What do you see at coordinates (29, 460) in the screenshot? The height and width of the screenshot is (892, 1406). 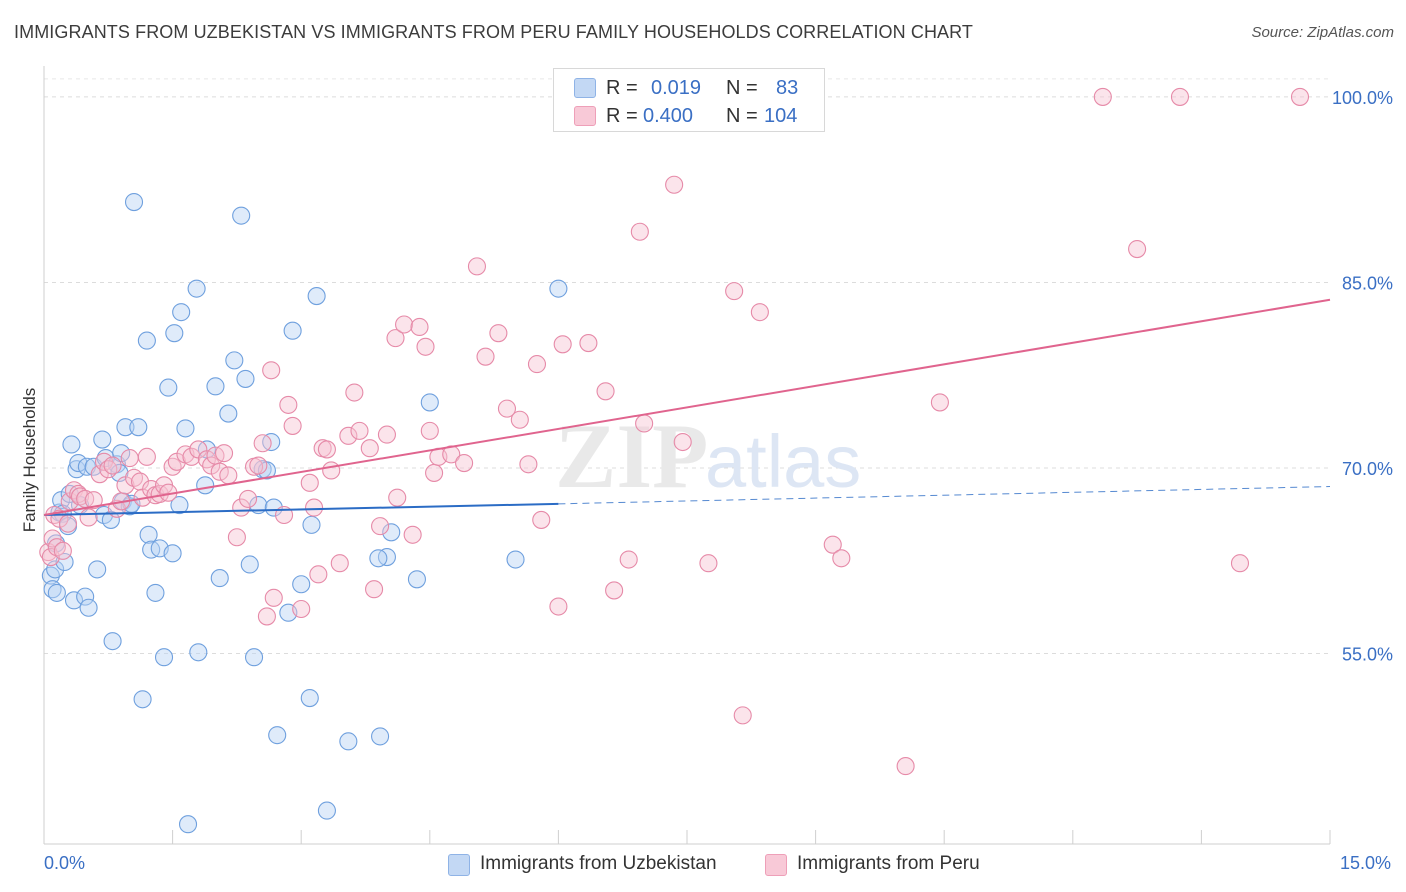 I see `y-axis-label: Family Households` at bounding box center [29, 460].